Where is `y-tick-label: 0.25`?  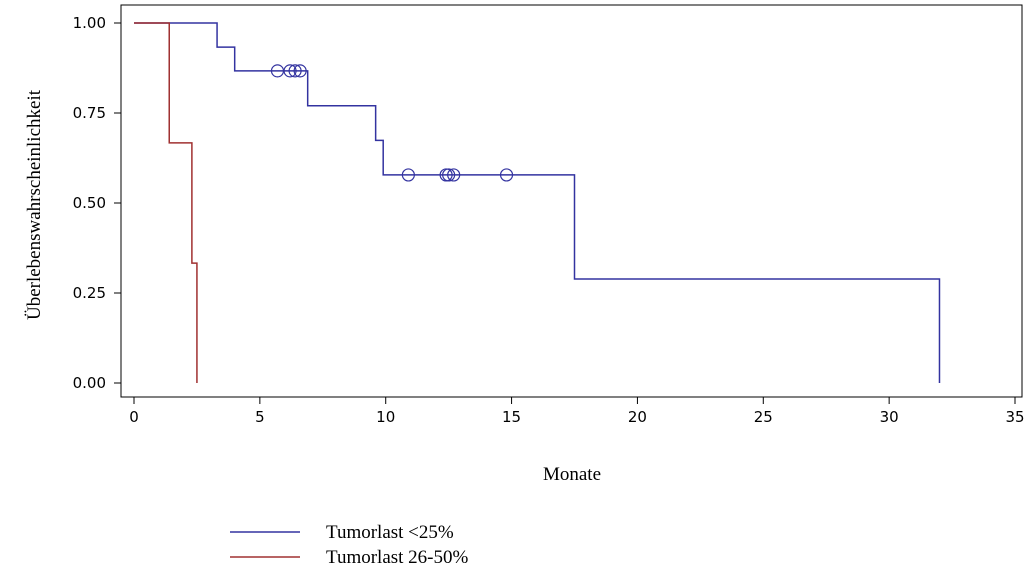 y-tick-label: 0.25 is located at coordinates (89, 293).